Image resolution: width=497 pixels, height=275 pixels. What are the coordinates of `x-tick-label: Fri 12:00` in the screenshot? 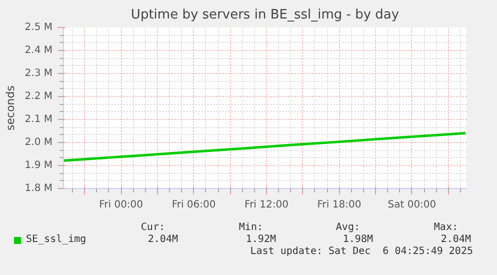 It's located at (266, 205).